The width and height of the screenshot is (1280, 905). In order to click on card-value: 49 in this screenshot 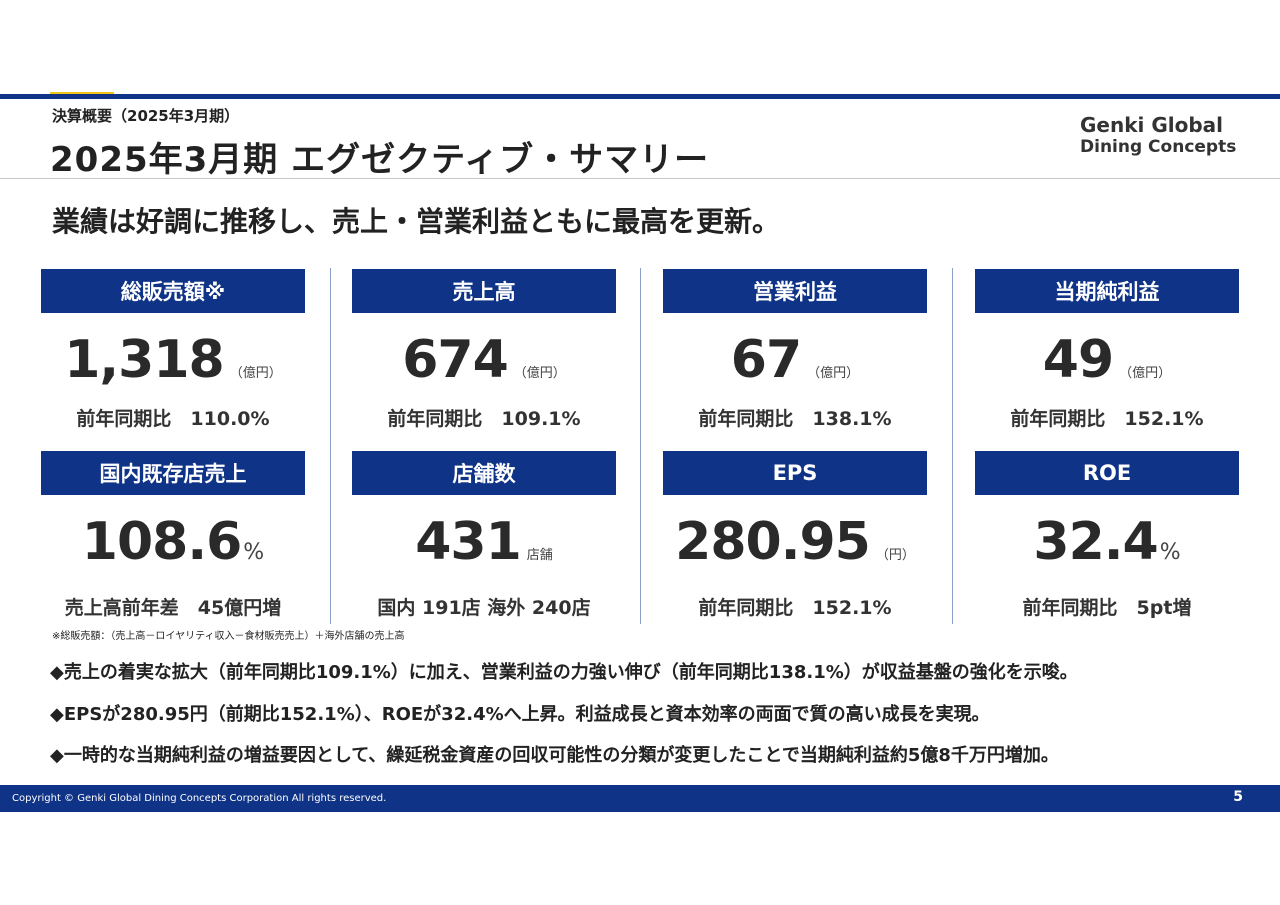, I will do `click(1078, 360)`.